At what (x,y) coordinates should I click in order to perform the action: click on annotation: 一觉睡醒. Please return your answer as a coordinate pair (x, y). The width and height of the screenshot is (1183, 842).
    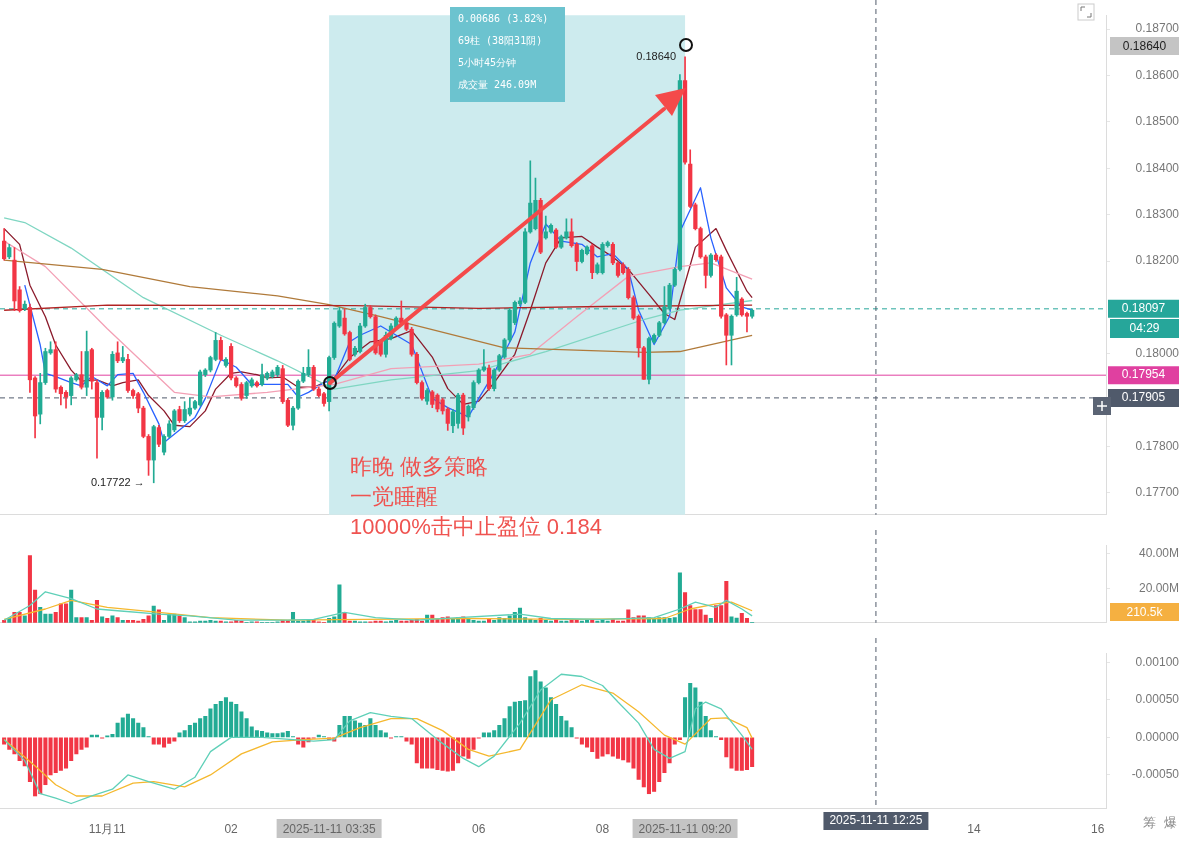
    Looking at the image, I should click on (394, 497).